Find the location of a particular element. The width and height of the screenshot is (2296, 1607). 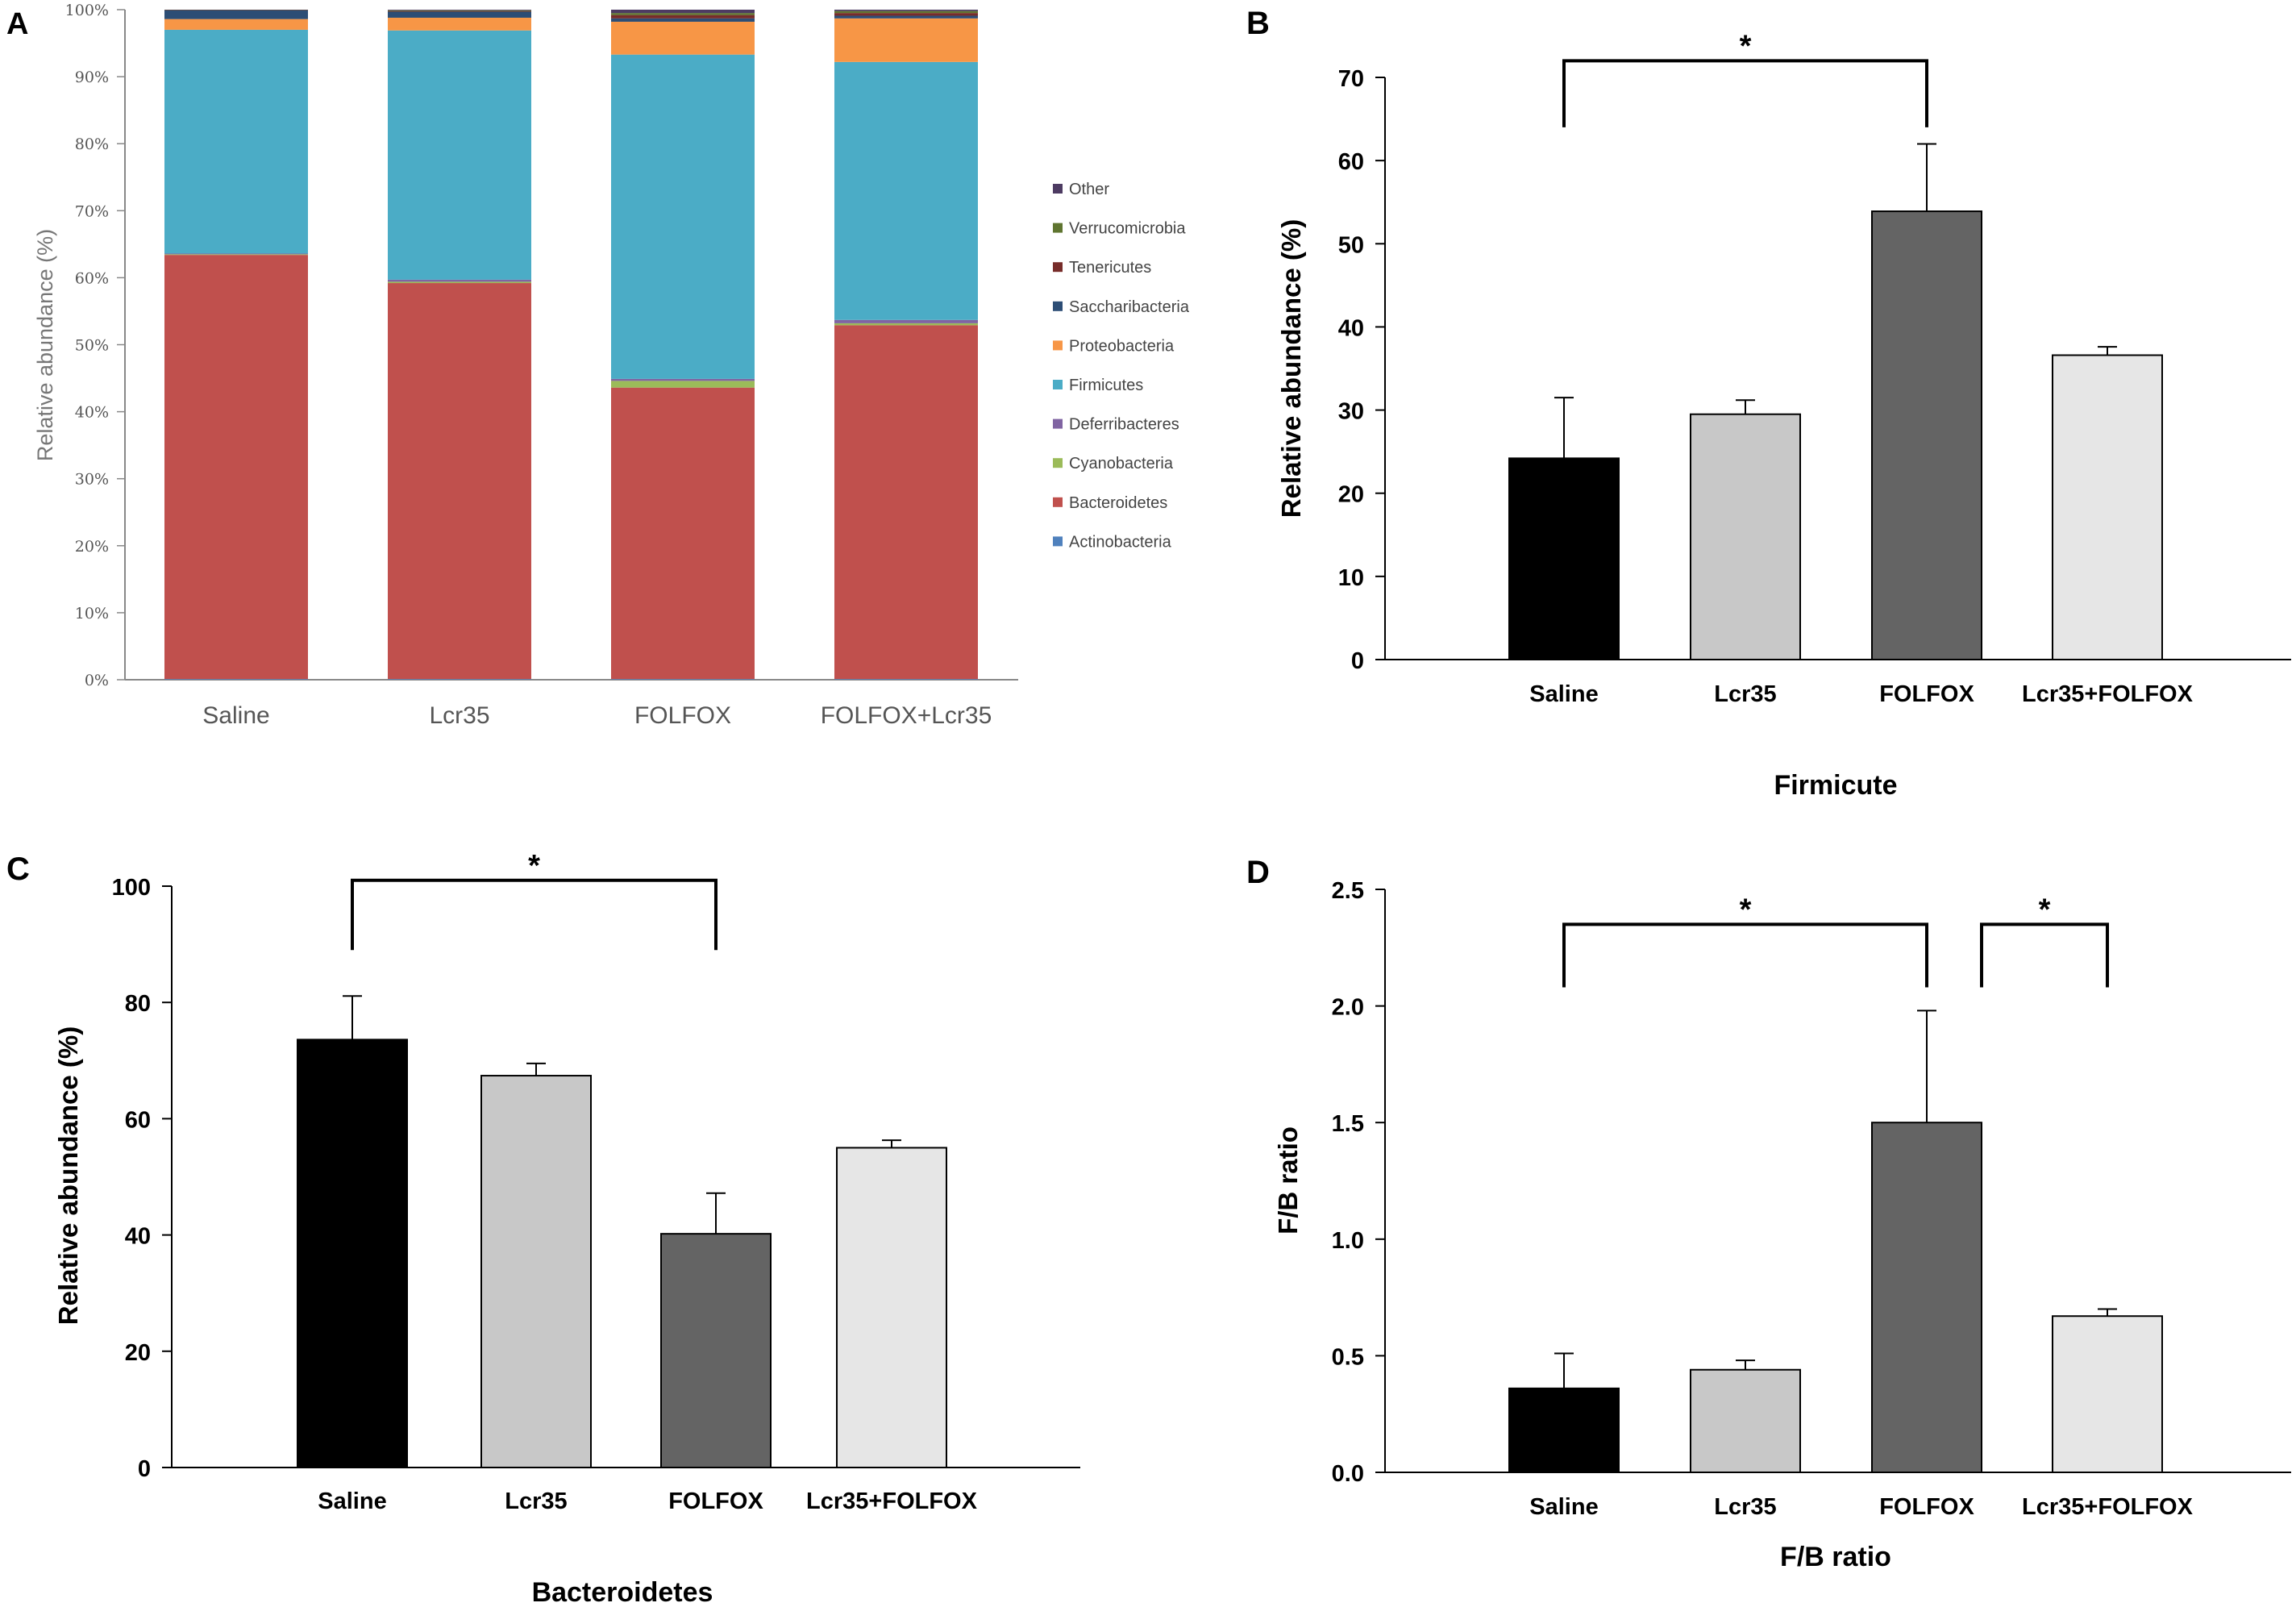

panel-letter: B is located at coordinates (1258, 24).